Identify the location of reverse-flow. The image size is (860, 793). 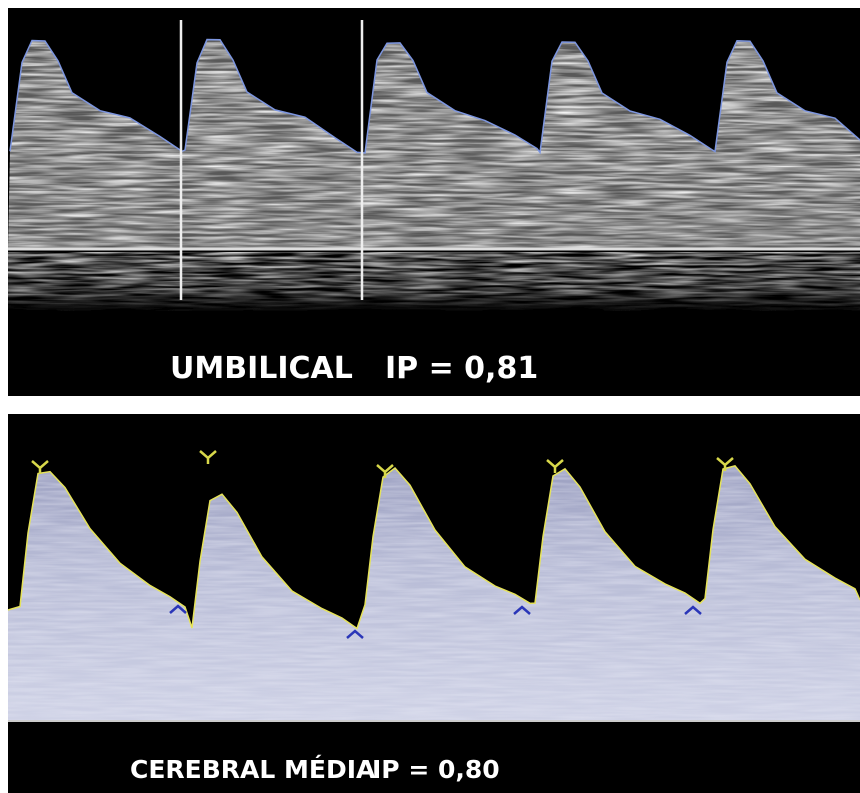
(434, 282).